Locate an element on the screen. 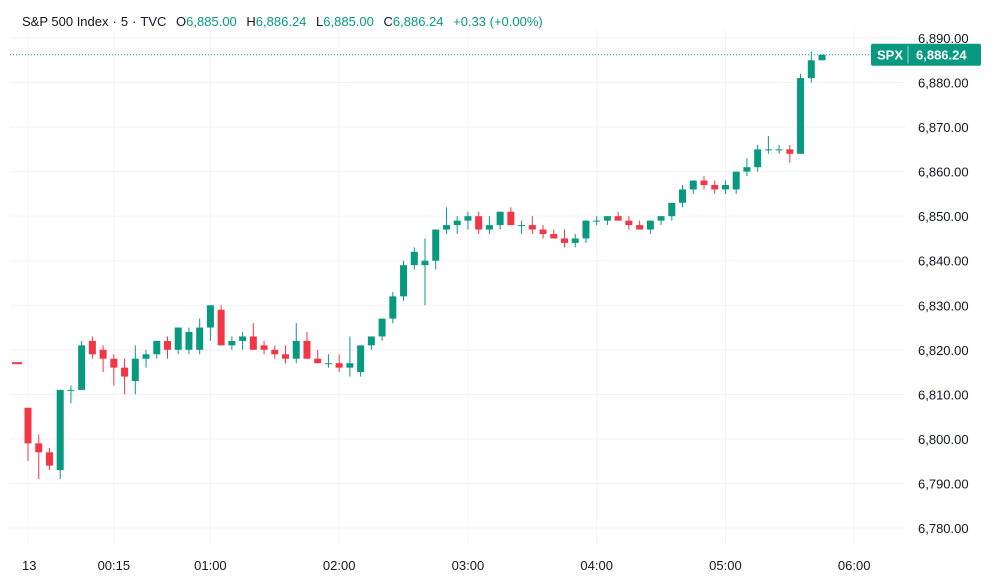 This screenshot has height=586, width=1000. time-tick-label: 05:00 is located at coordinates (725, 565).